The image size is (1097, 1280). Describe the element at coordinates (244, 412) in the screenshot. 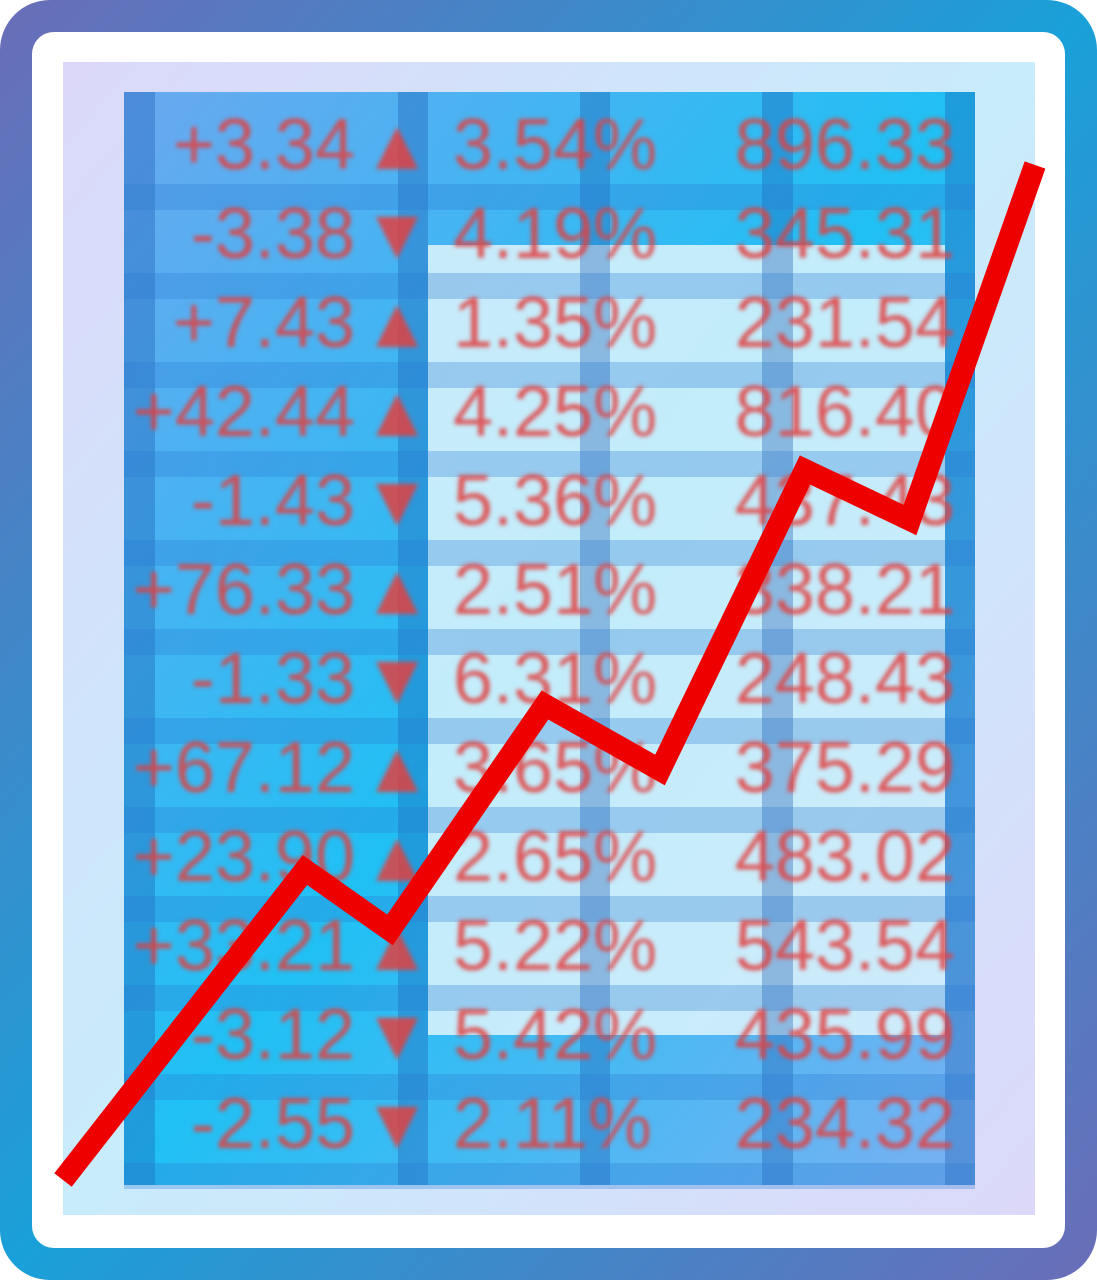

I see `change: +42.44` at that location.